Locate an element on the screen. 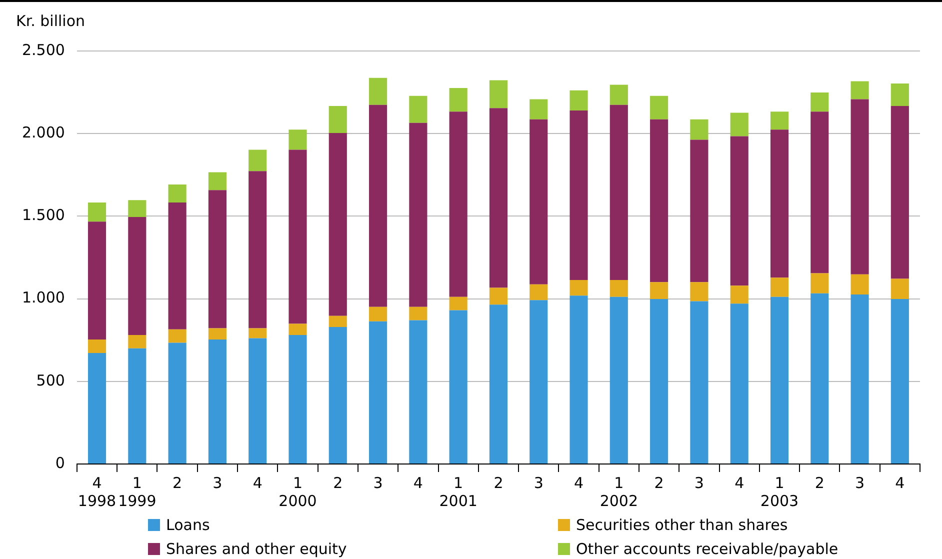 The image size is (942, 559). y-tick-label: 1.000 is located at coordinates (43, 297).